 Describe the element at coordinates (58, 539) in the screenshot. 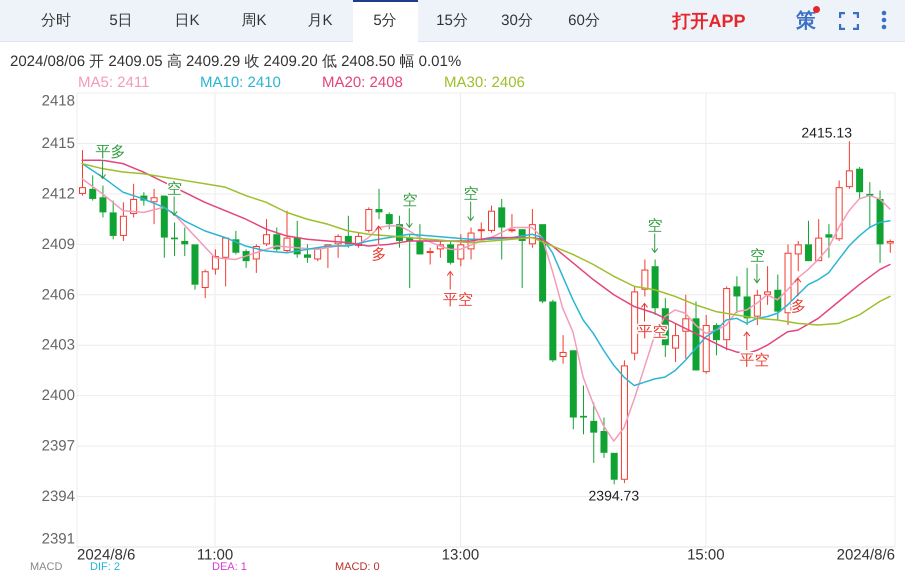

I see `y-tick-label: 2391` at that location.